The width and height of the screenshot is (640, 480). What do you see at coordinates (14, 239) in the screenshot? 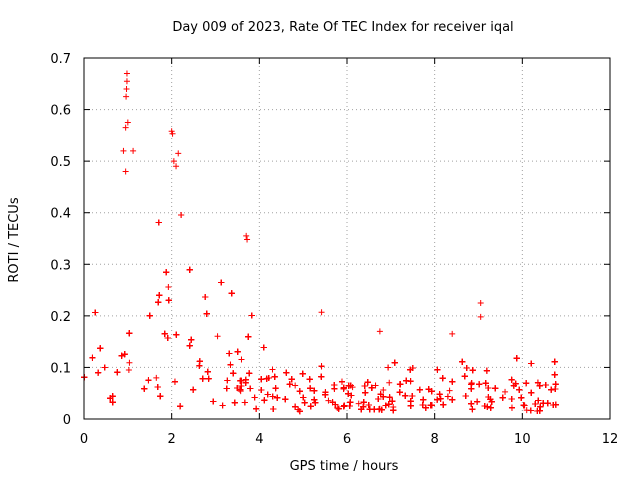
I see `y-axis-label: ROTI / TECUs` at bounding box center [14, 239].